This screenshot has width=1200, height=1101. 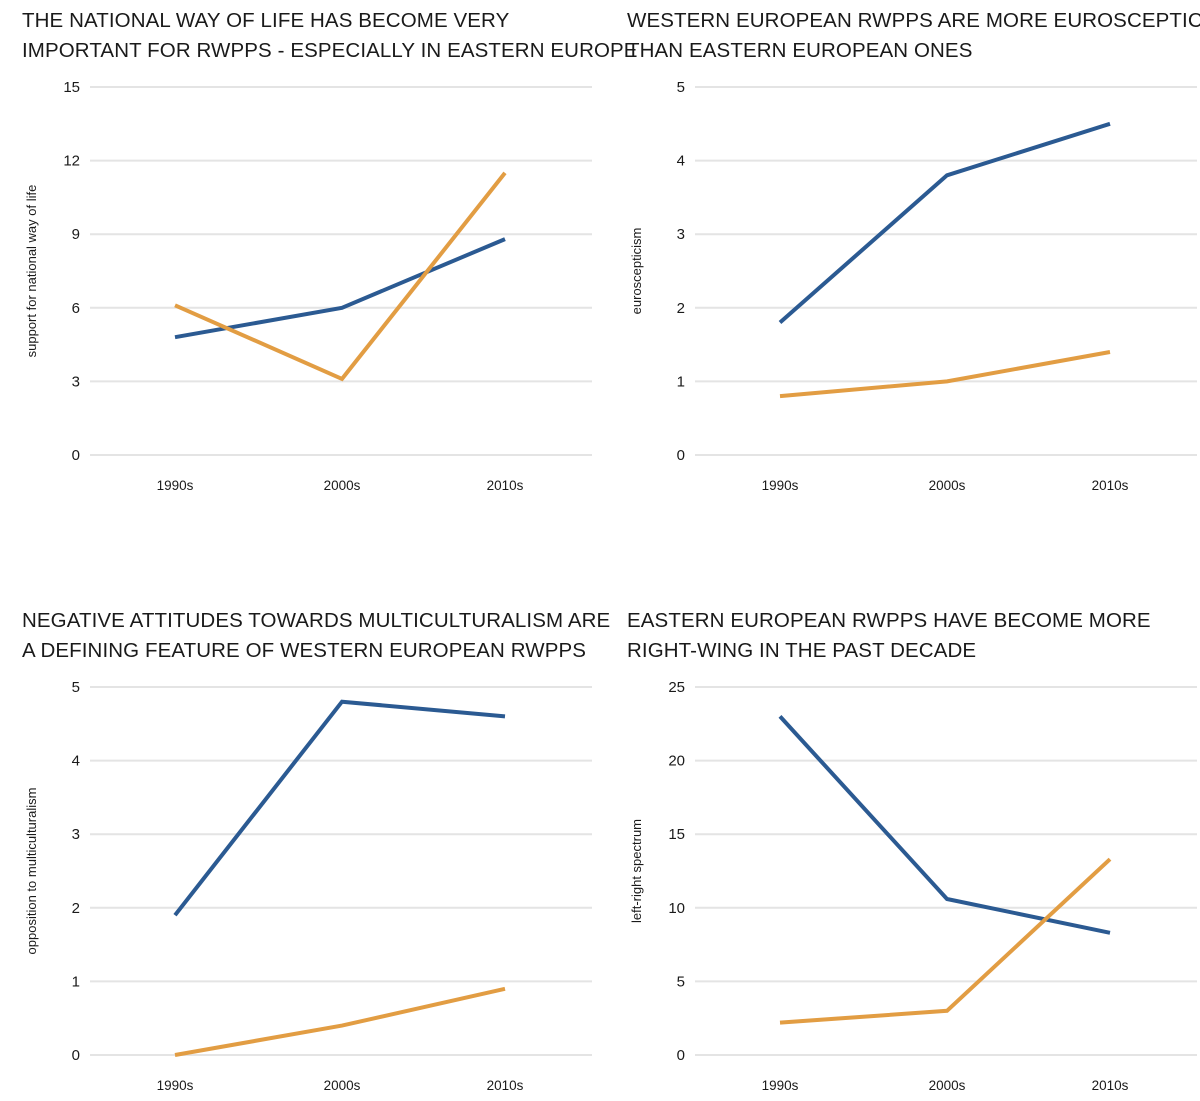 I want to click on chart-title-line: THAN EASTERN EUROPEAN ONES, so click(x=800, y=50).